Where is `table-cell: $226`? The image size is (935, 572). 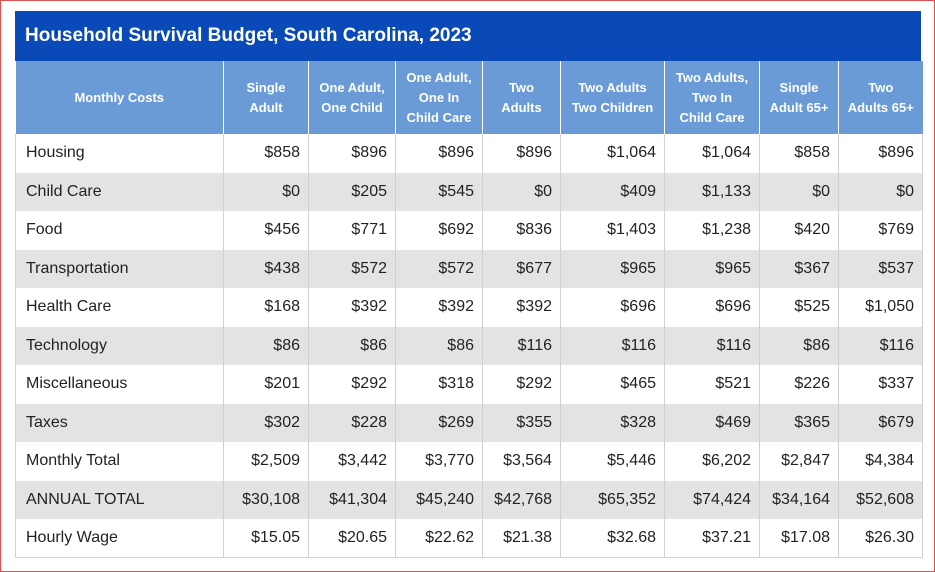
table-cell: $226 is located at coordinates (799, 384).